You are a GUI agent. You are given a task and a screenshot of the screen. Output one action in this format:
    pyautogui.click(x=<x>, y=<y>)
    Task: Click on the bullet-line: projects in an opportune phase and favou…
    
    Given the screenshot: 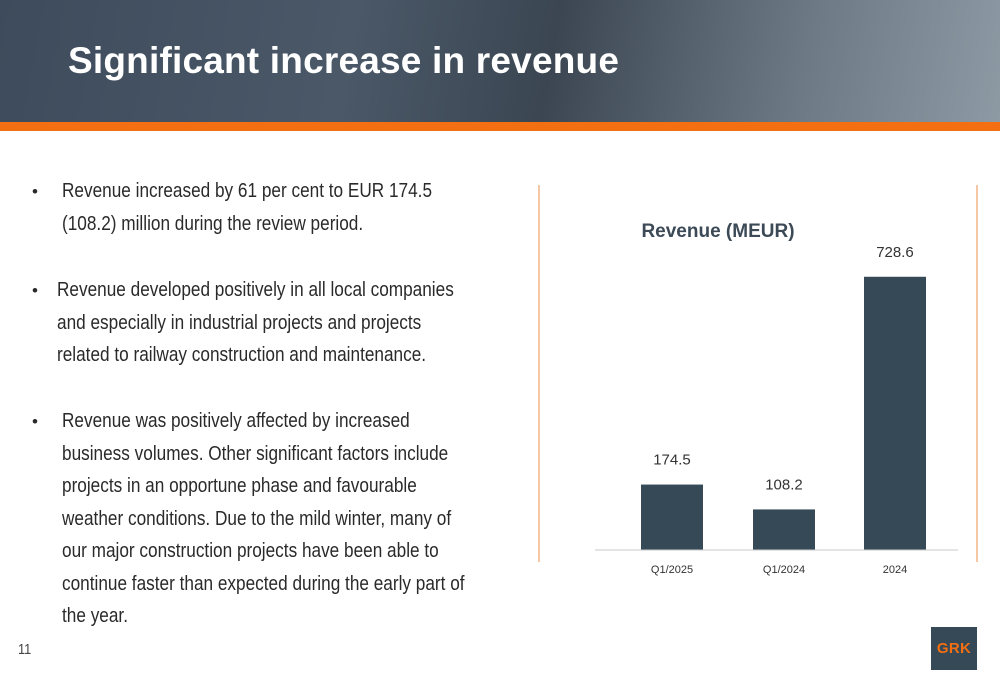 What is the action you would take?
    pyautogui.click(x=239, y=486)
    